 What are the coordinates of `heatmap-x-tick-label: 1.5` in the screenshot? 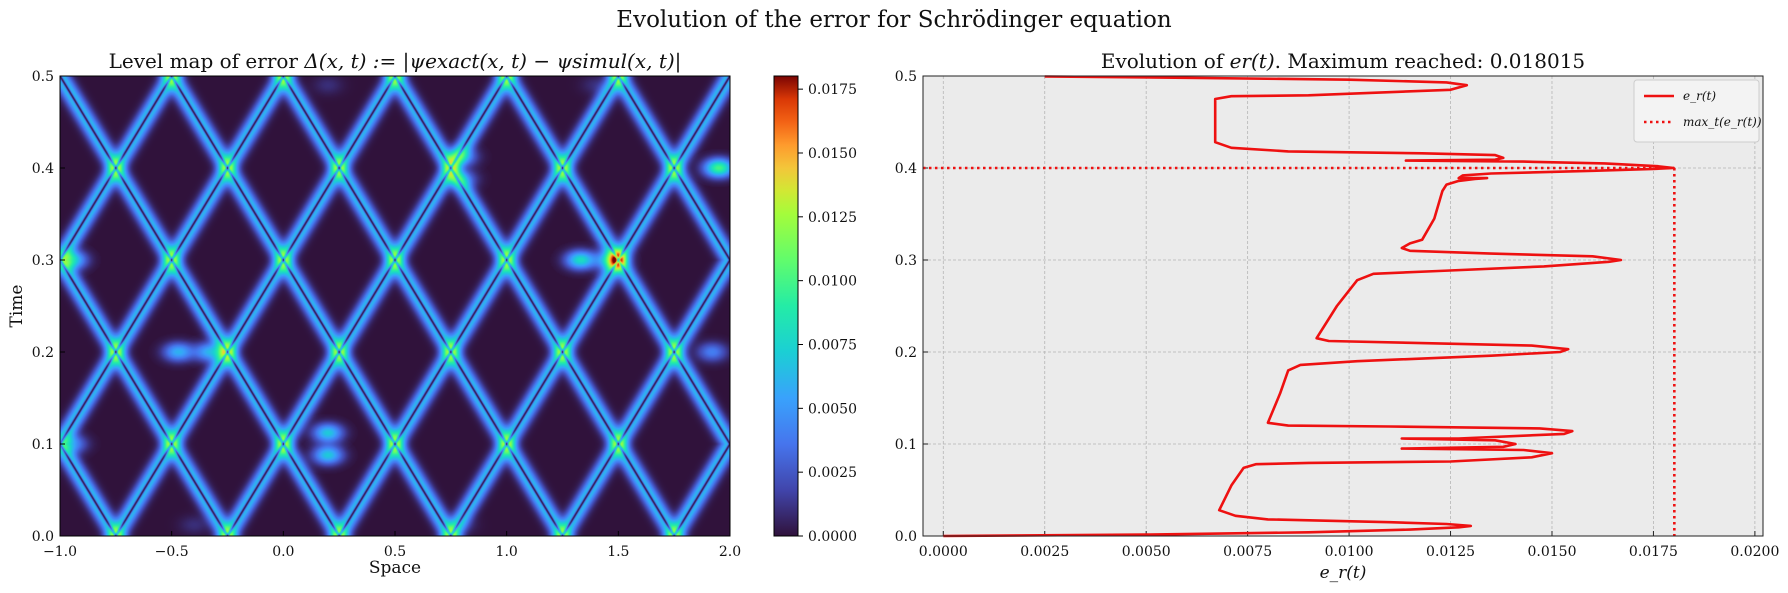 It's located at (618, 552).